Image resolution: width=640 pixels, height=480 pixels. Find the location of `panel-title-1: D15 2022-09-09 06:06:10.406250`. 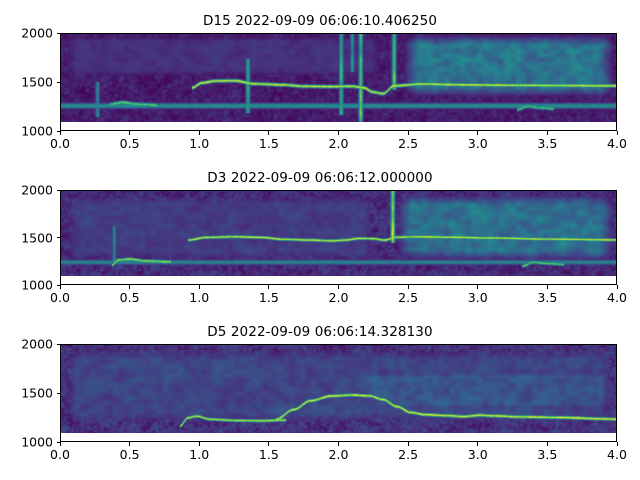

panel-title-1: D15 2022-09-09 06:06:10.406250 is located at coordinates (320, 21).